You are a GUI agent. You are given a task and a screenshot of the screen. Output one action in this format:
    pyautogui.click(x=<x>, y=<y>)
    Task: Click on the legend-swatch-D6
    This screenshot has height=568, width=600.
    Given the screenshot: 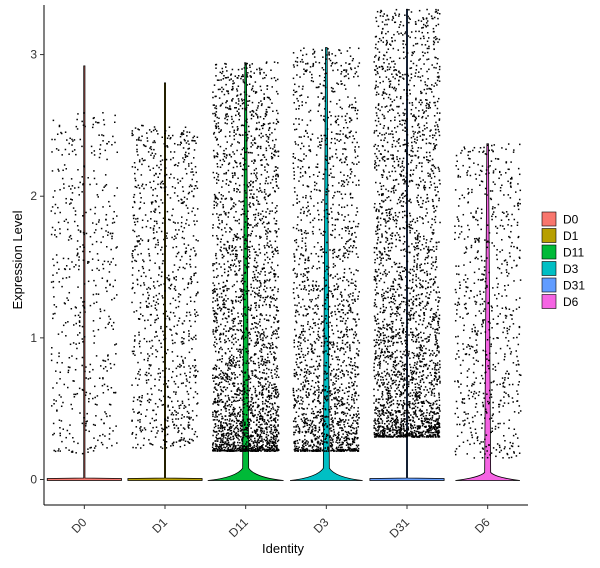 What is the action you would take?
    pyautogui.click(x=549, y=301)
    